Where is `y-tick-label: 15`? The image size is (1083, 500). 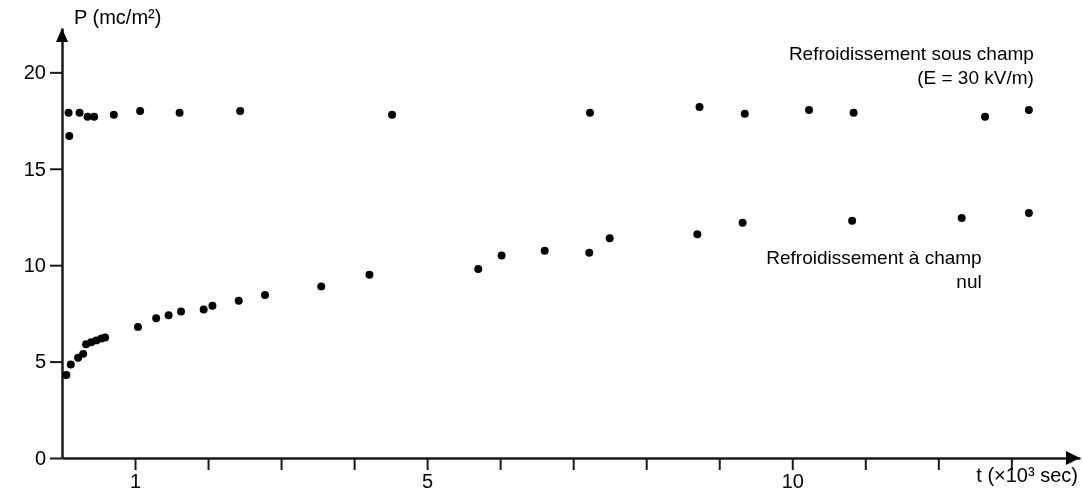 y-tick-label: 15 is located at coordinates (34, 168).